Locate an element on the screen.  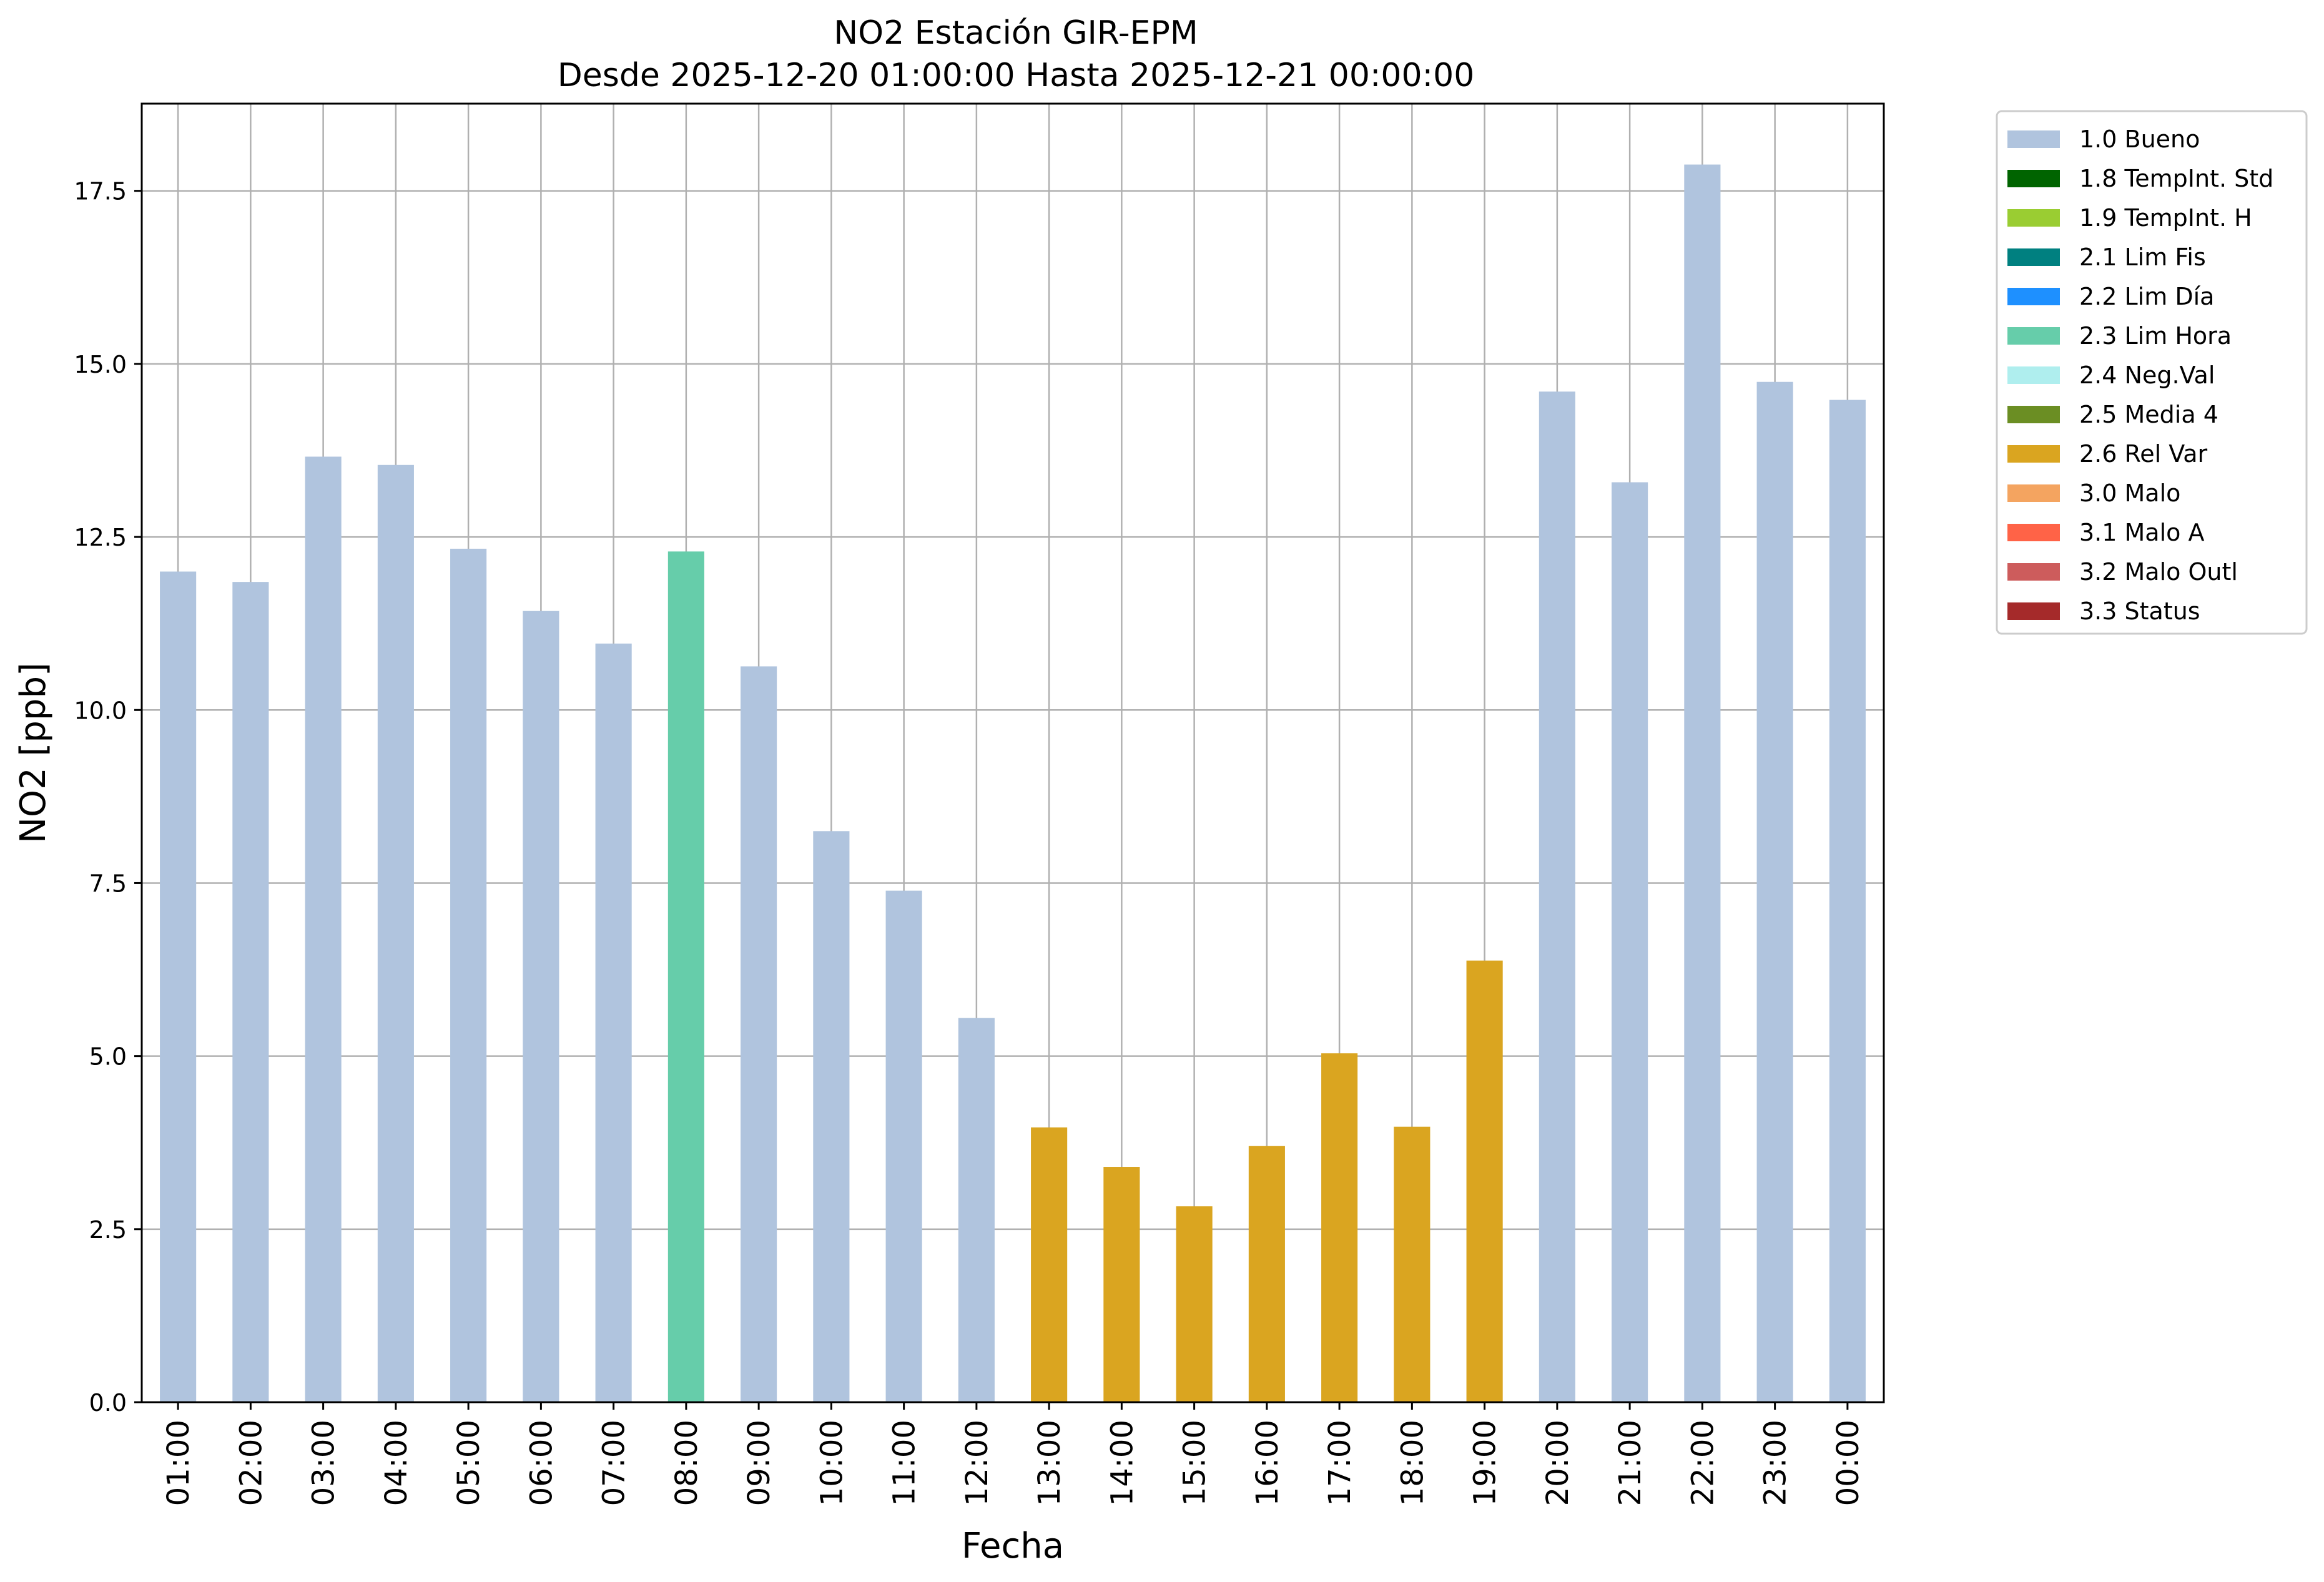
legend-label: 3.3 Status is located at coordinates (2139, 611).